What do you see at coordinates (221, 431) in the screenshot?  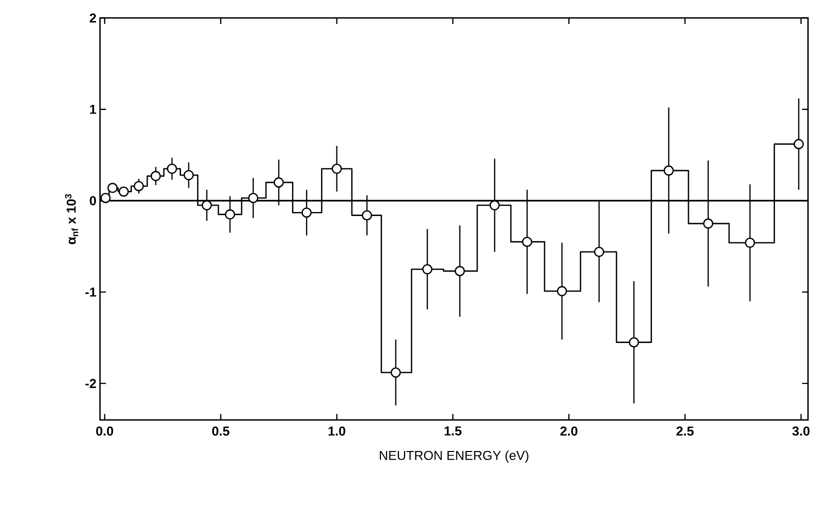 I see `x-tick-label: 0.5` at bounding box center [221, 431].